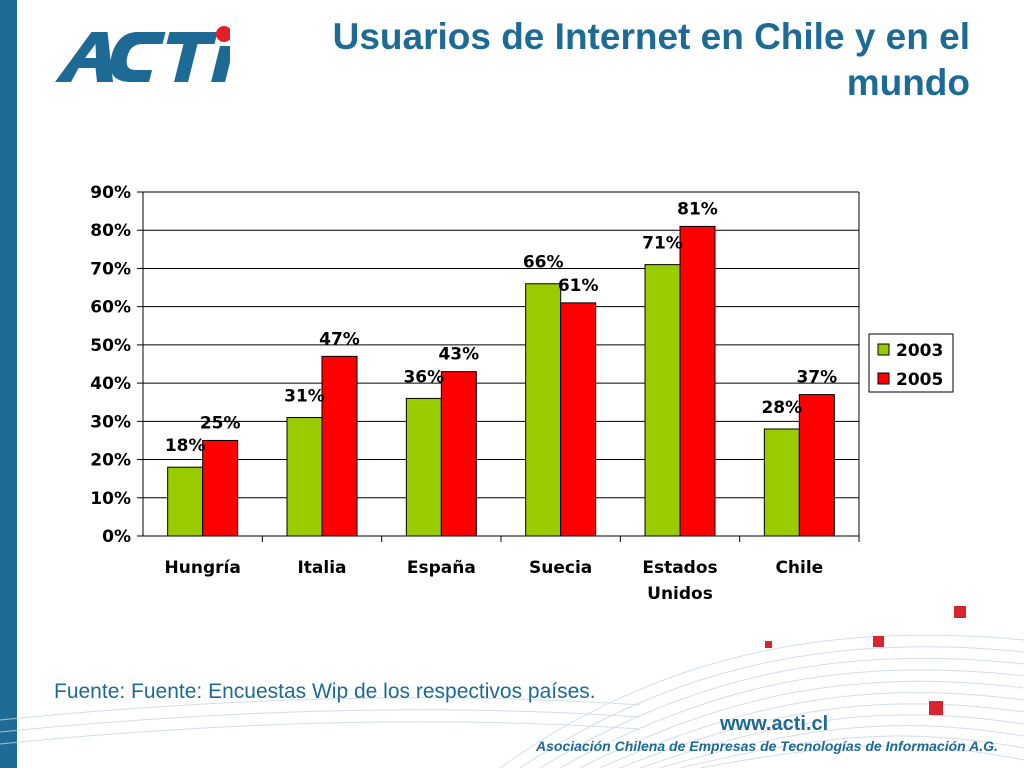 The height and width of the screenshot is (768, 1024). What do you see at coordinates (774, 724) in the screenshot?
I see `website-link: www.acti.cl` at bounding box center [774, 724].